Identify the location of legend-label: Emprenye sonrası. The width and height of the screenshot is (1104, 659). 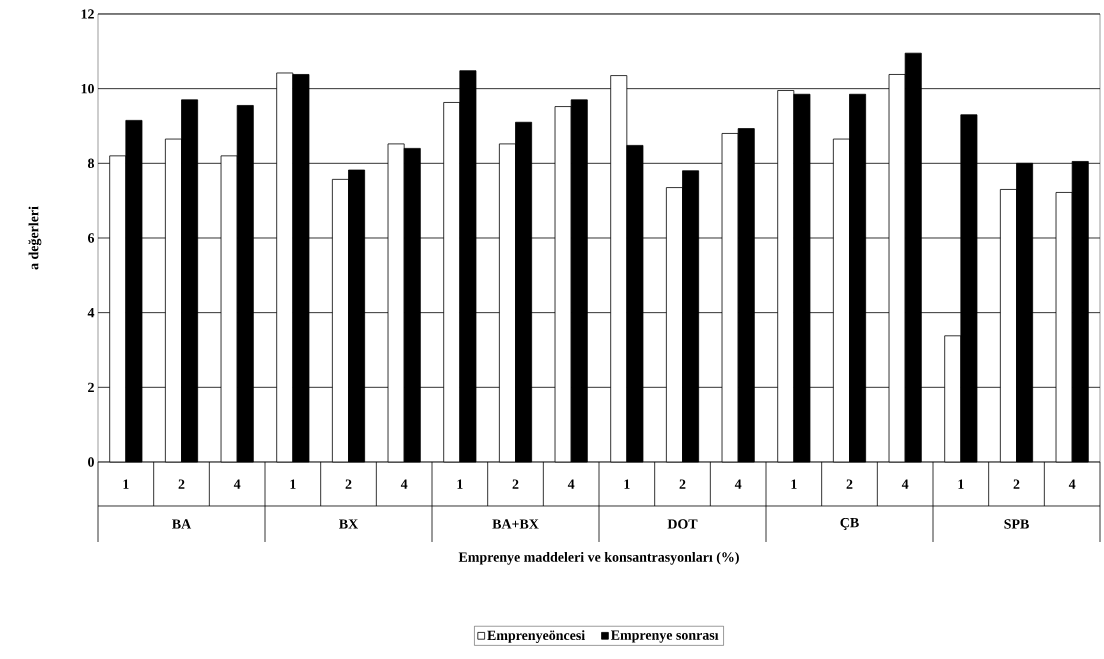
(664, 636).